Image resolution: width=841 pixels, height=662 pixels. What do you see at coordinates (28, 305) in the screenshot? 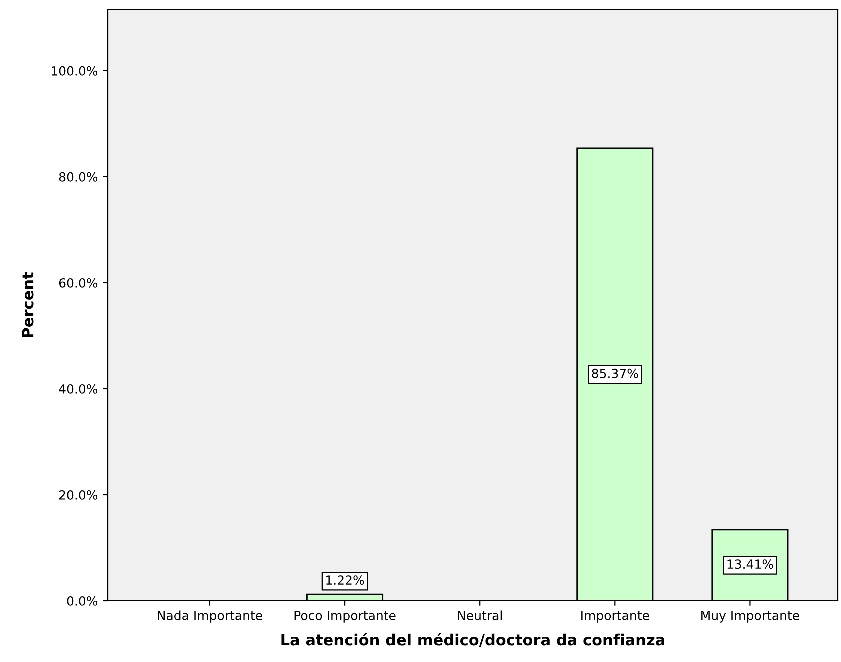
I see `y-axis-title: Percent` at bounding box center [28, 305].